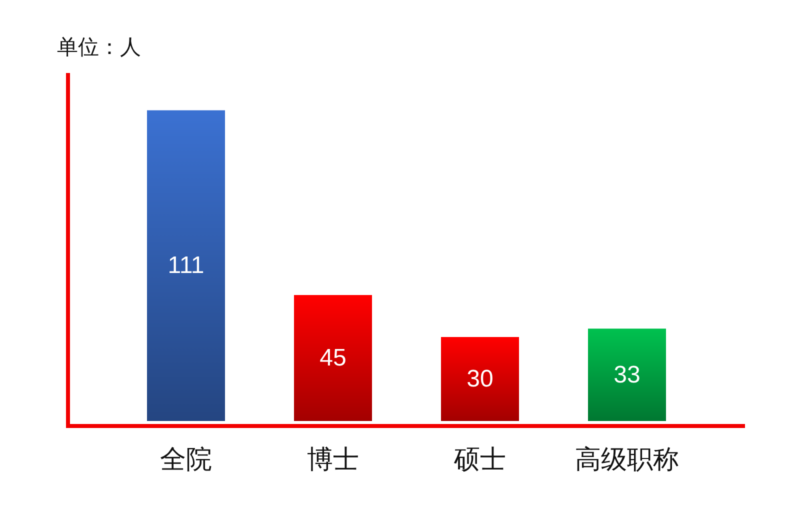 The image size is (801, 505). I want to click on x-tick-label: 硕士, so click(479, 460).